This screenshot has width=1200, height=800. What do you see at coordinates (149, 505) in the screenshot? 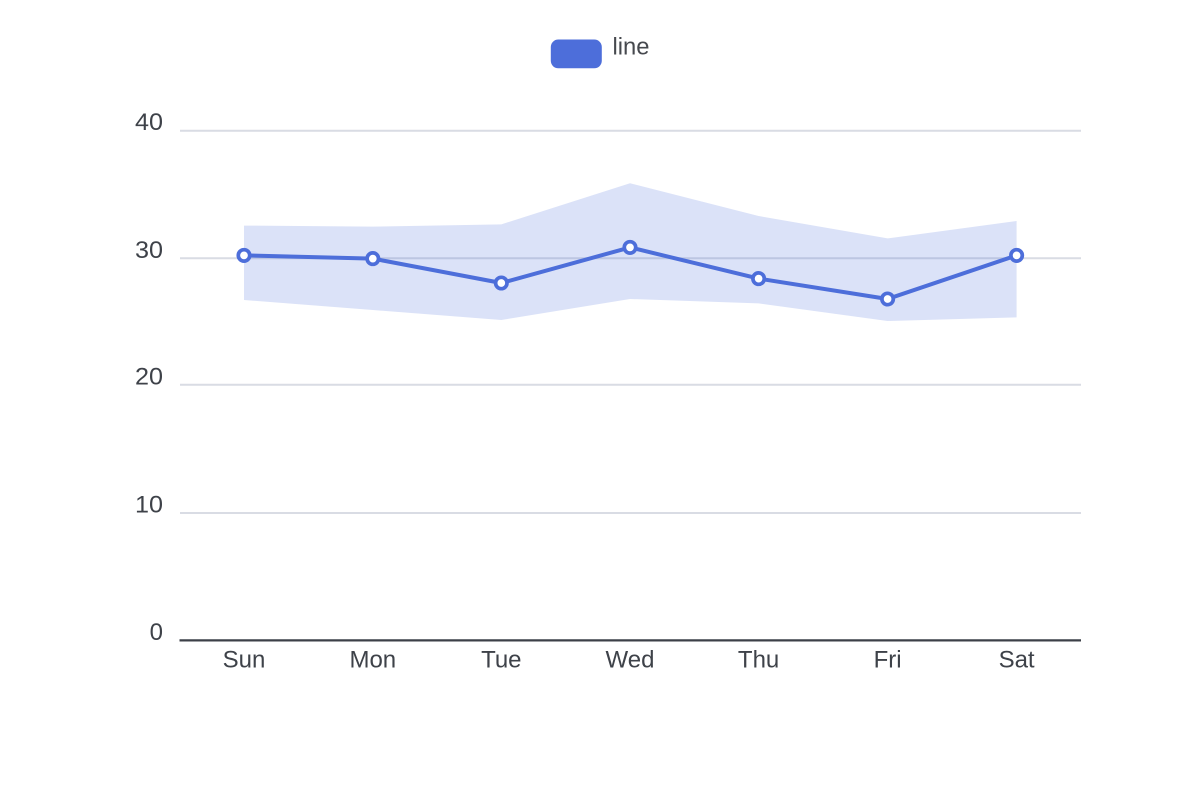
I see `svg-text: 10` at bounding box center [149, 505].